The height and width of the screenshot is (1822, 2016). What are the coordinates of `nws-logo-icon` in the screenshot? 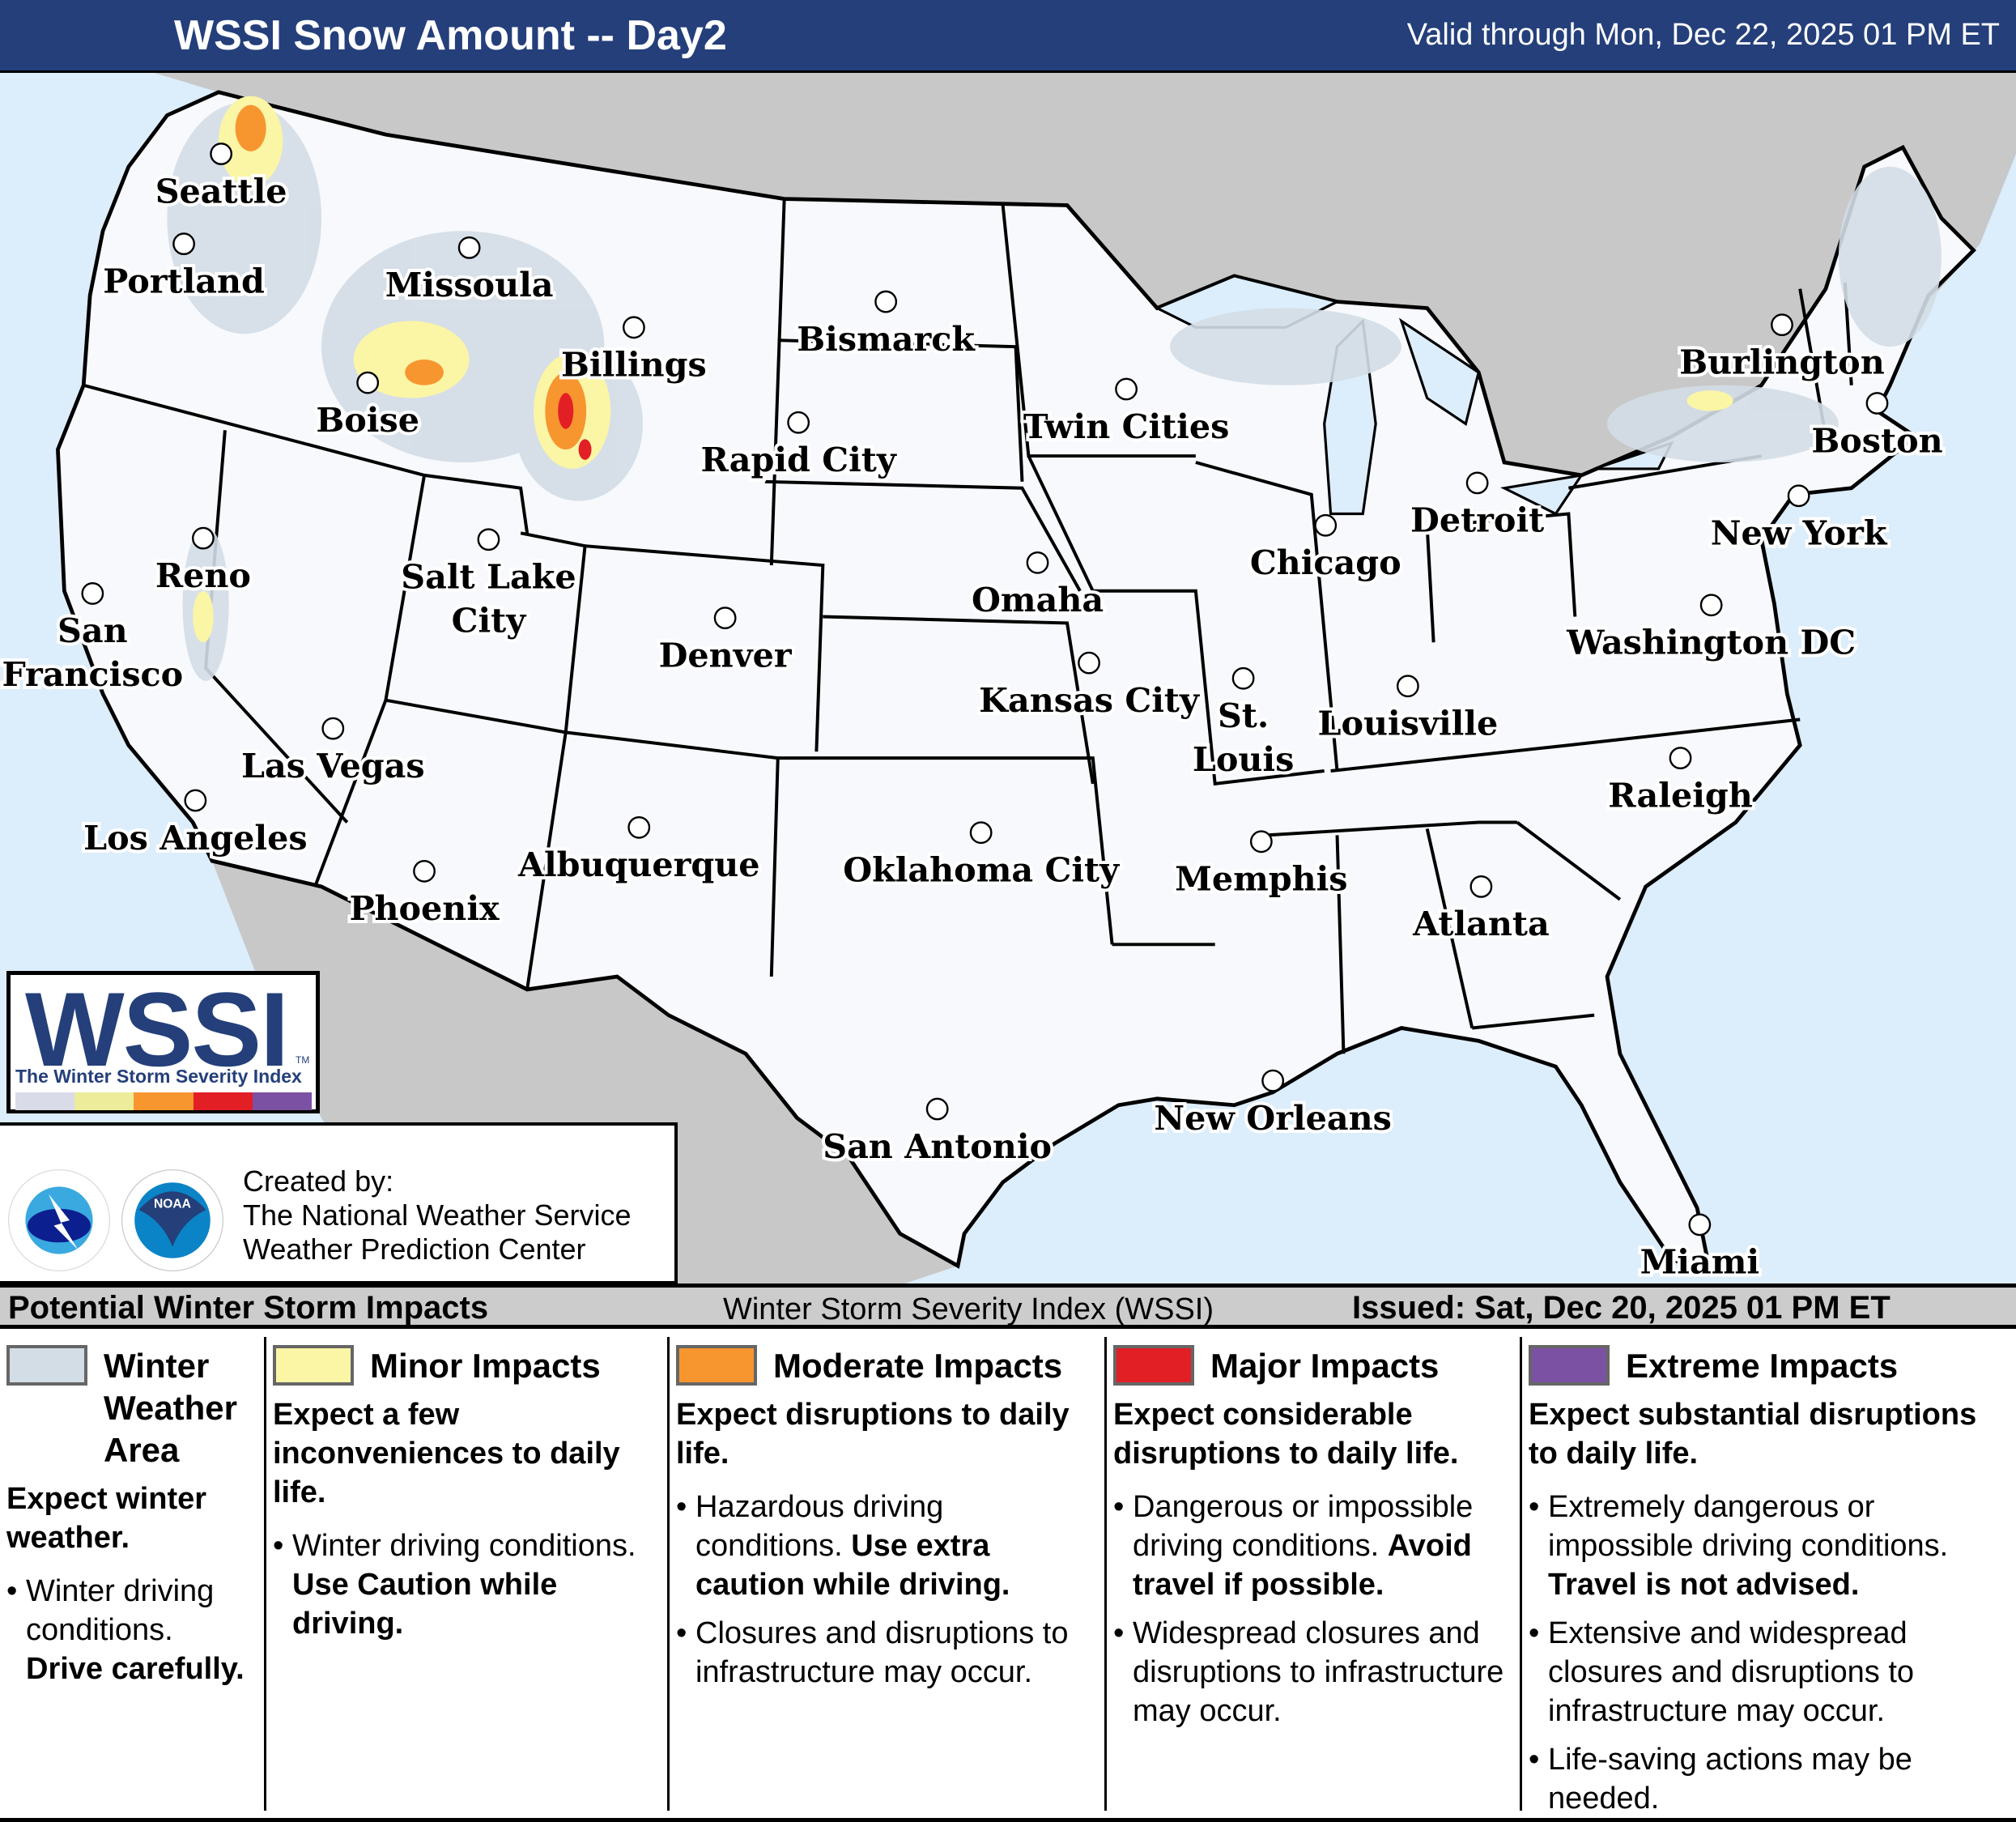 It's located at (59, 1220).